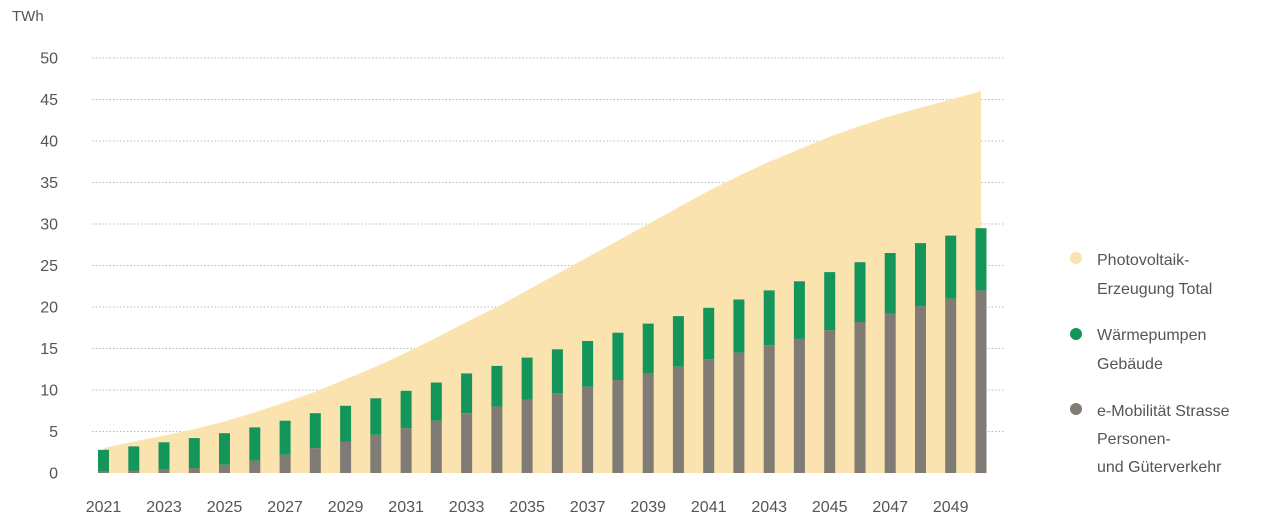 This screenshot has width=1272, height=519. I want to click on bar-emobilitaet-2029, so click(346, 457).